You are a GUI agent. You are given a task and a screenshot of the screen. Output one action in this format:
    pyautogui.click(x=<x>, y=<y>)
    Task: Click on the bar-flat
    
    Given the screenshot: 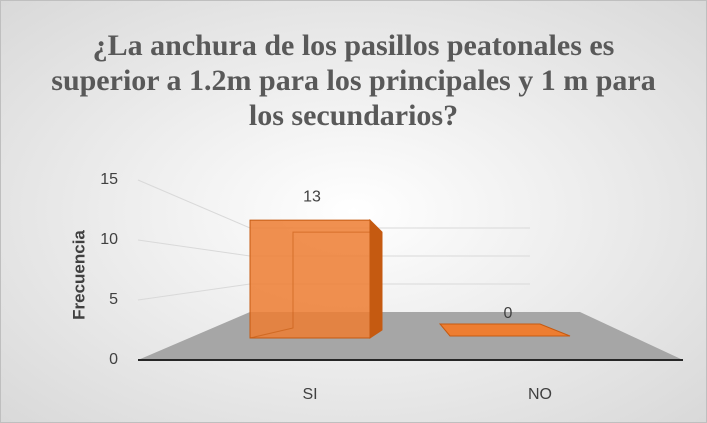 What is the action you would take?
    pyautogui.click(x=504, y=330)
    